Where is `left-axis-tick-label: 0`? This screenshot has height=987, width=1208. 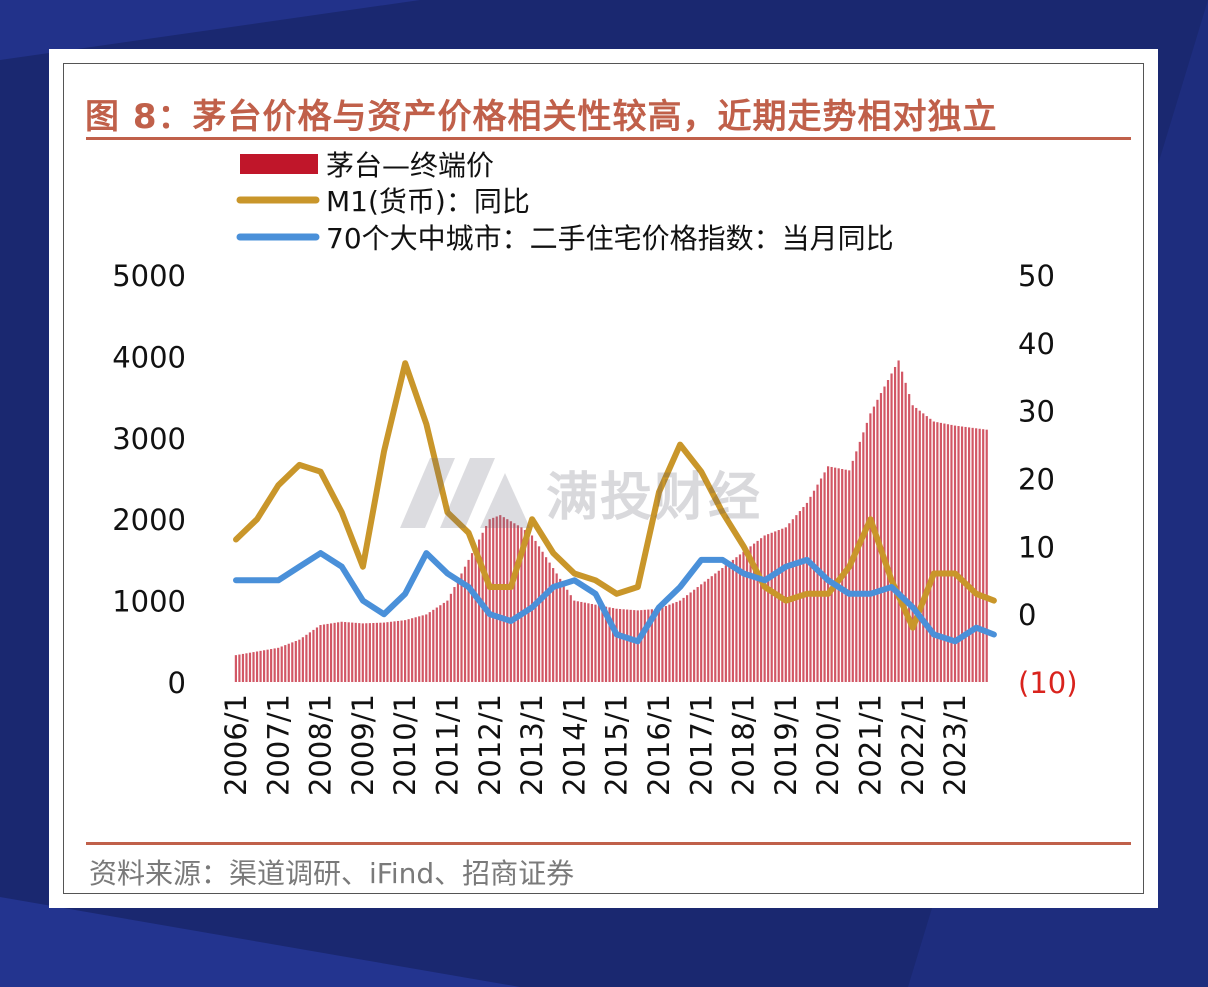 left-axis-tick-label: 0 is located at coordinates (177, 683).